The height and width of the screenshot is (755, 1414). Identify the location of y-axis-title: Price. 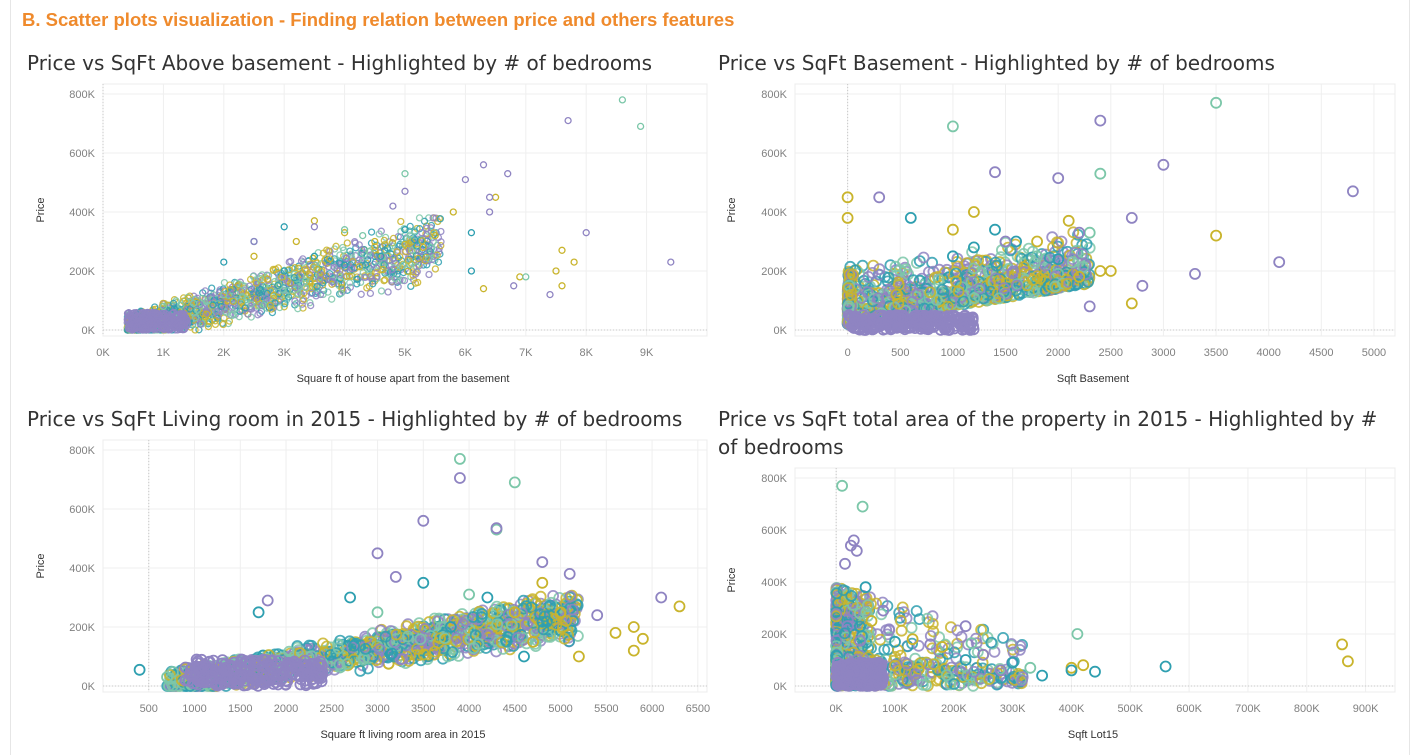
(41, 565).